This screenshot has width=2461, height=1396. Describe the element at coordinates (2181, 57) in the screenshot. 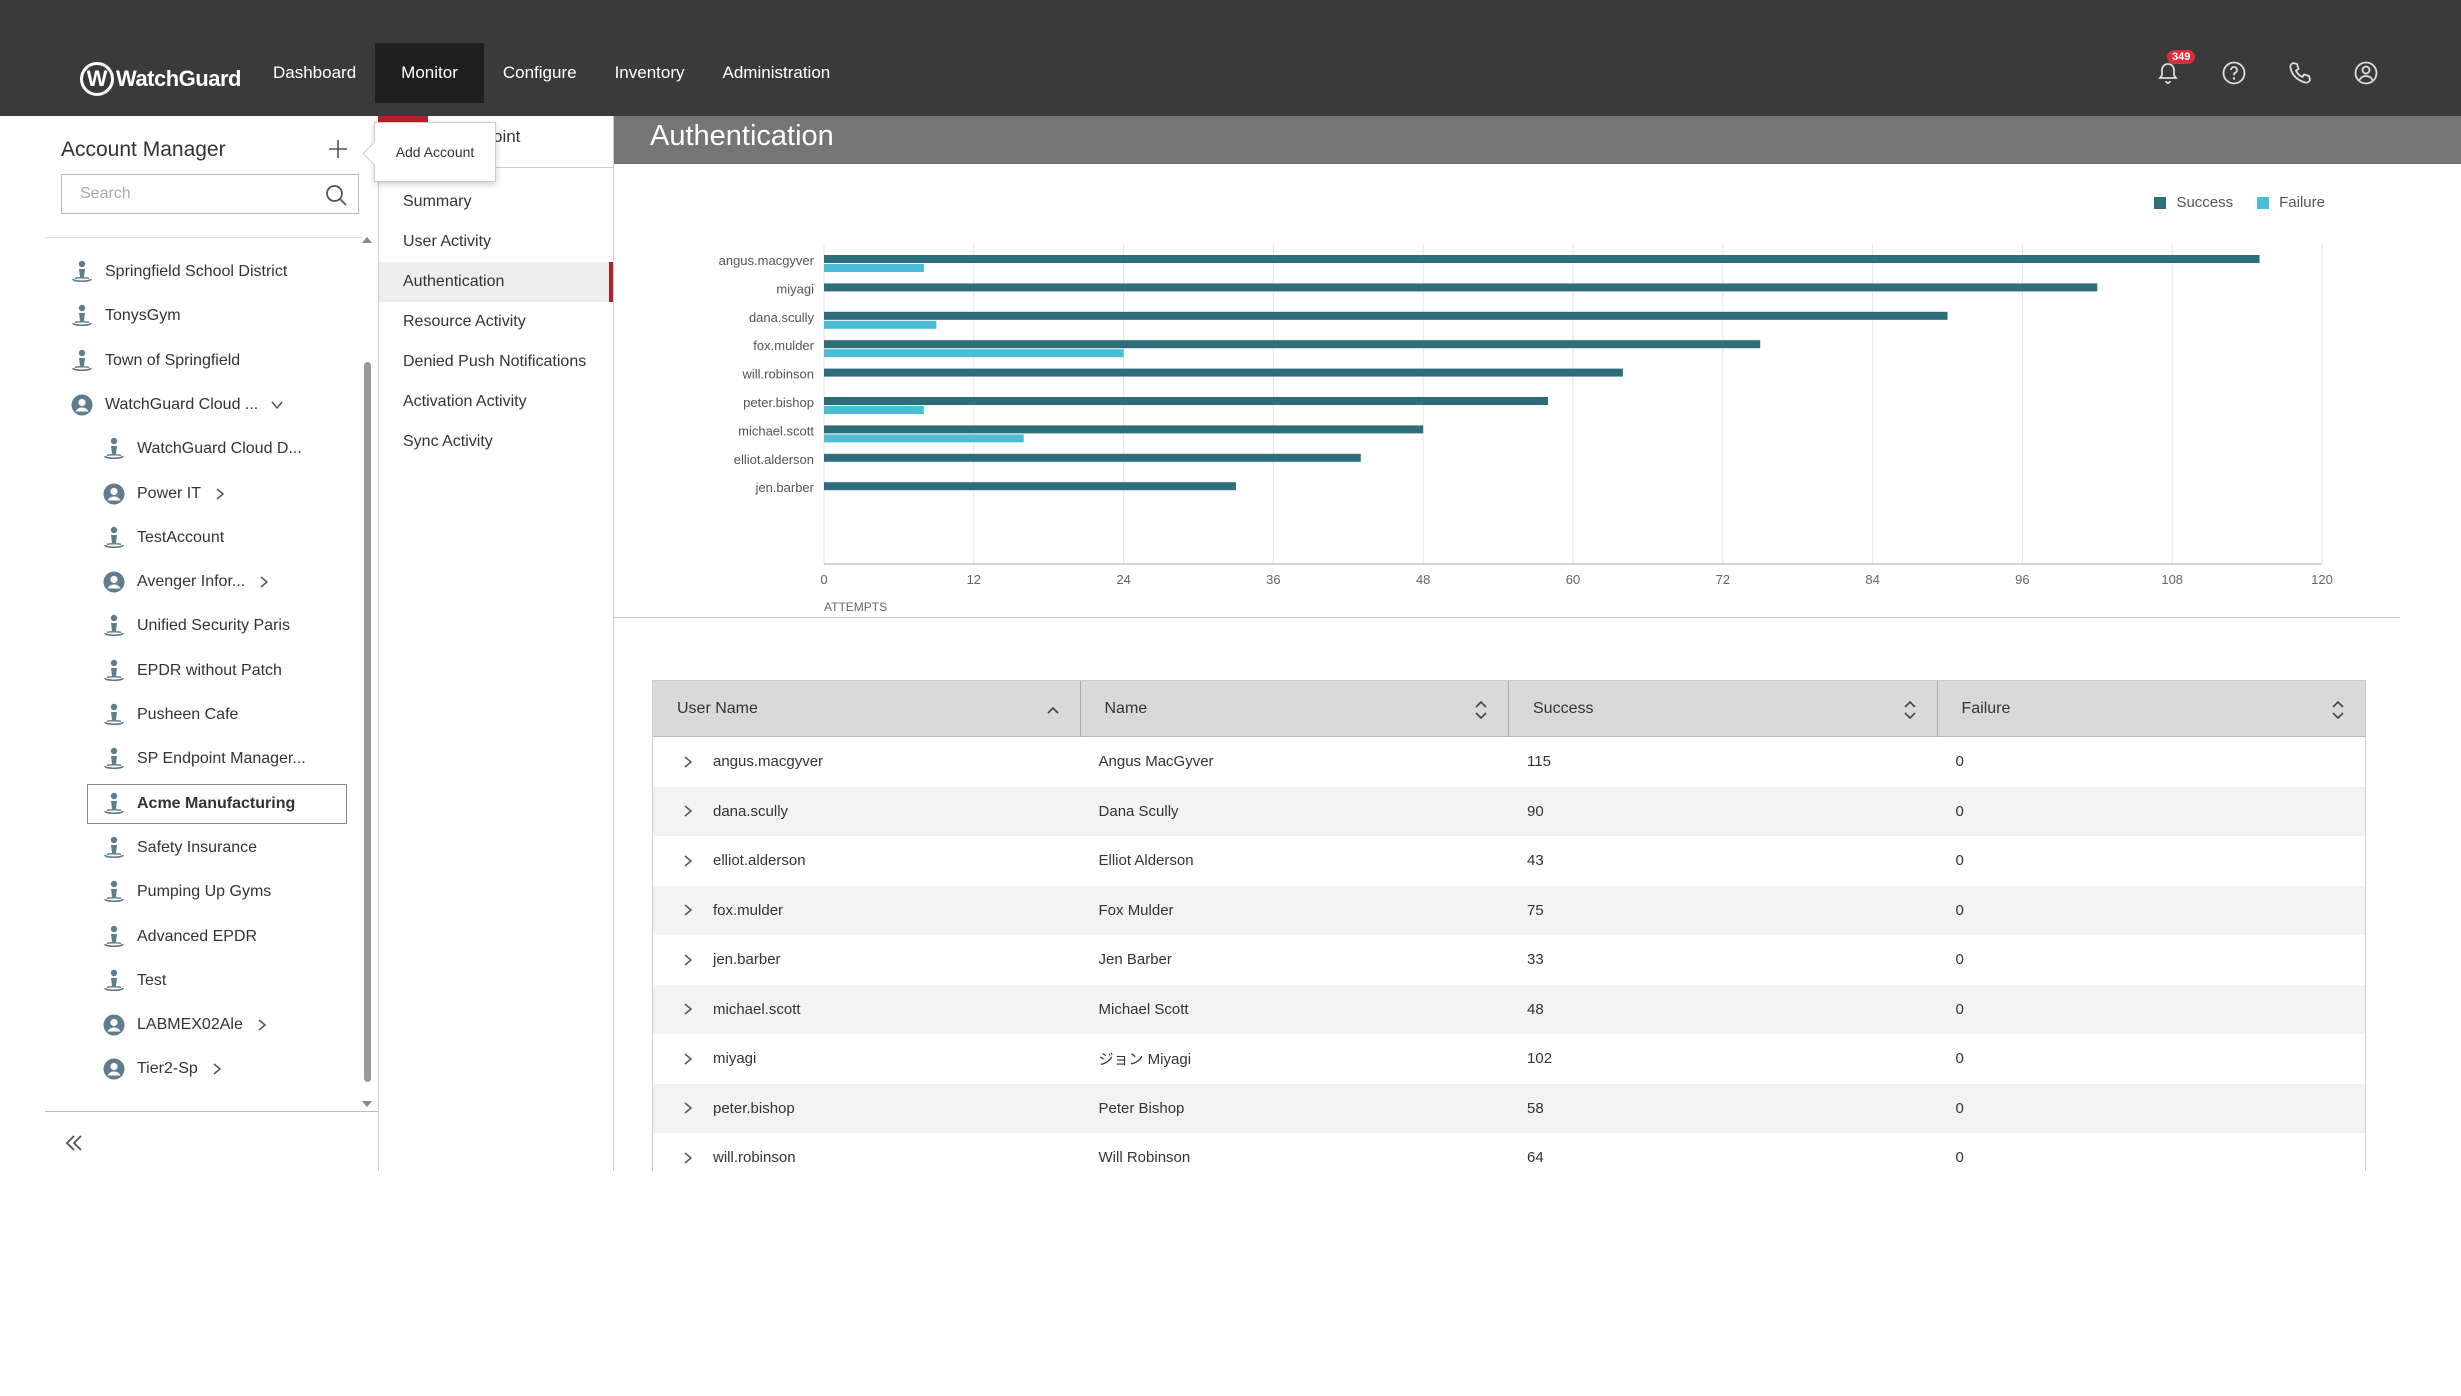

I see `notification-badge: 349` at that location.